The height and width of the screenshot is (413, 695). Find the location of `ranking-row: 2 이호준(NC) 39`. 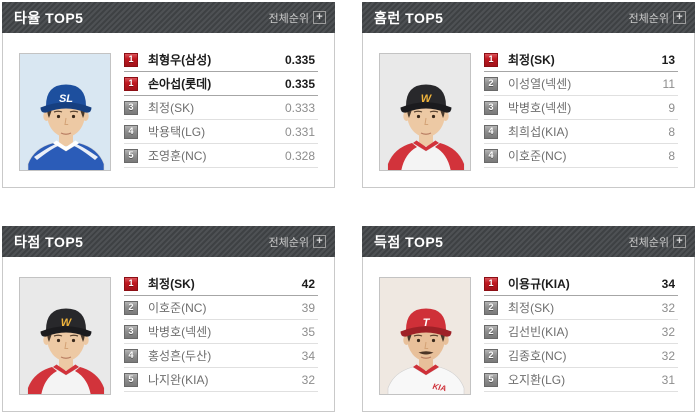

ranking-row: 2 이호준(NC) 39 is located at coordinates (221, 308).